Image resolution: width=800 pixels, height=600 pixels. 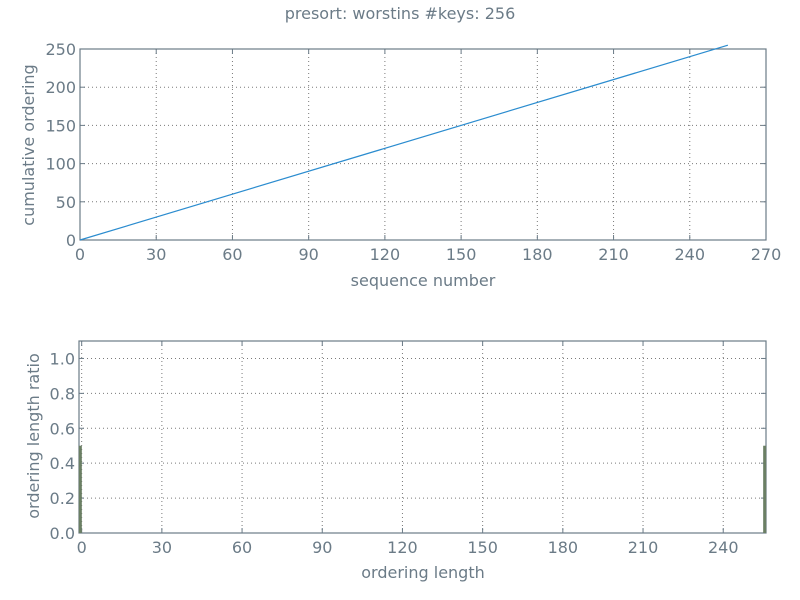 What do you see at coordinates (60, 49) in the screenshot?
I see `y-tick-label: 250` at bounding box center [60, 49].